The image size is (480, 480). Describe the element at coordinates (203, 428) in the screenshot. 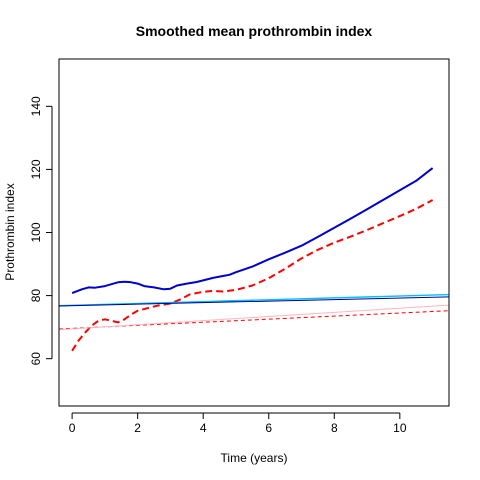

I see `x-tick-label: 4` at that location.